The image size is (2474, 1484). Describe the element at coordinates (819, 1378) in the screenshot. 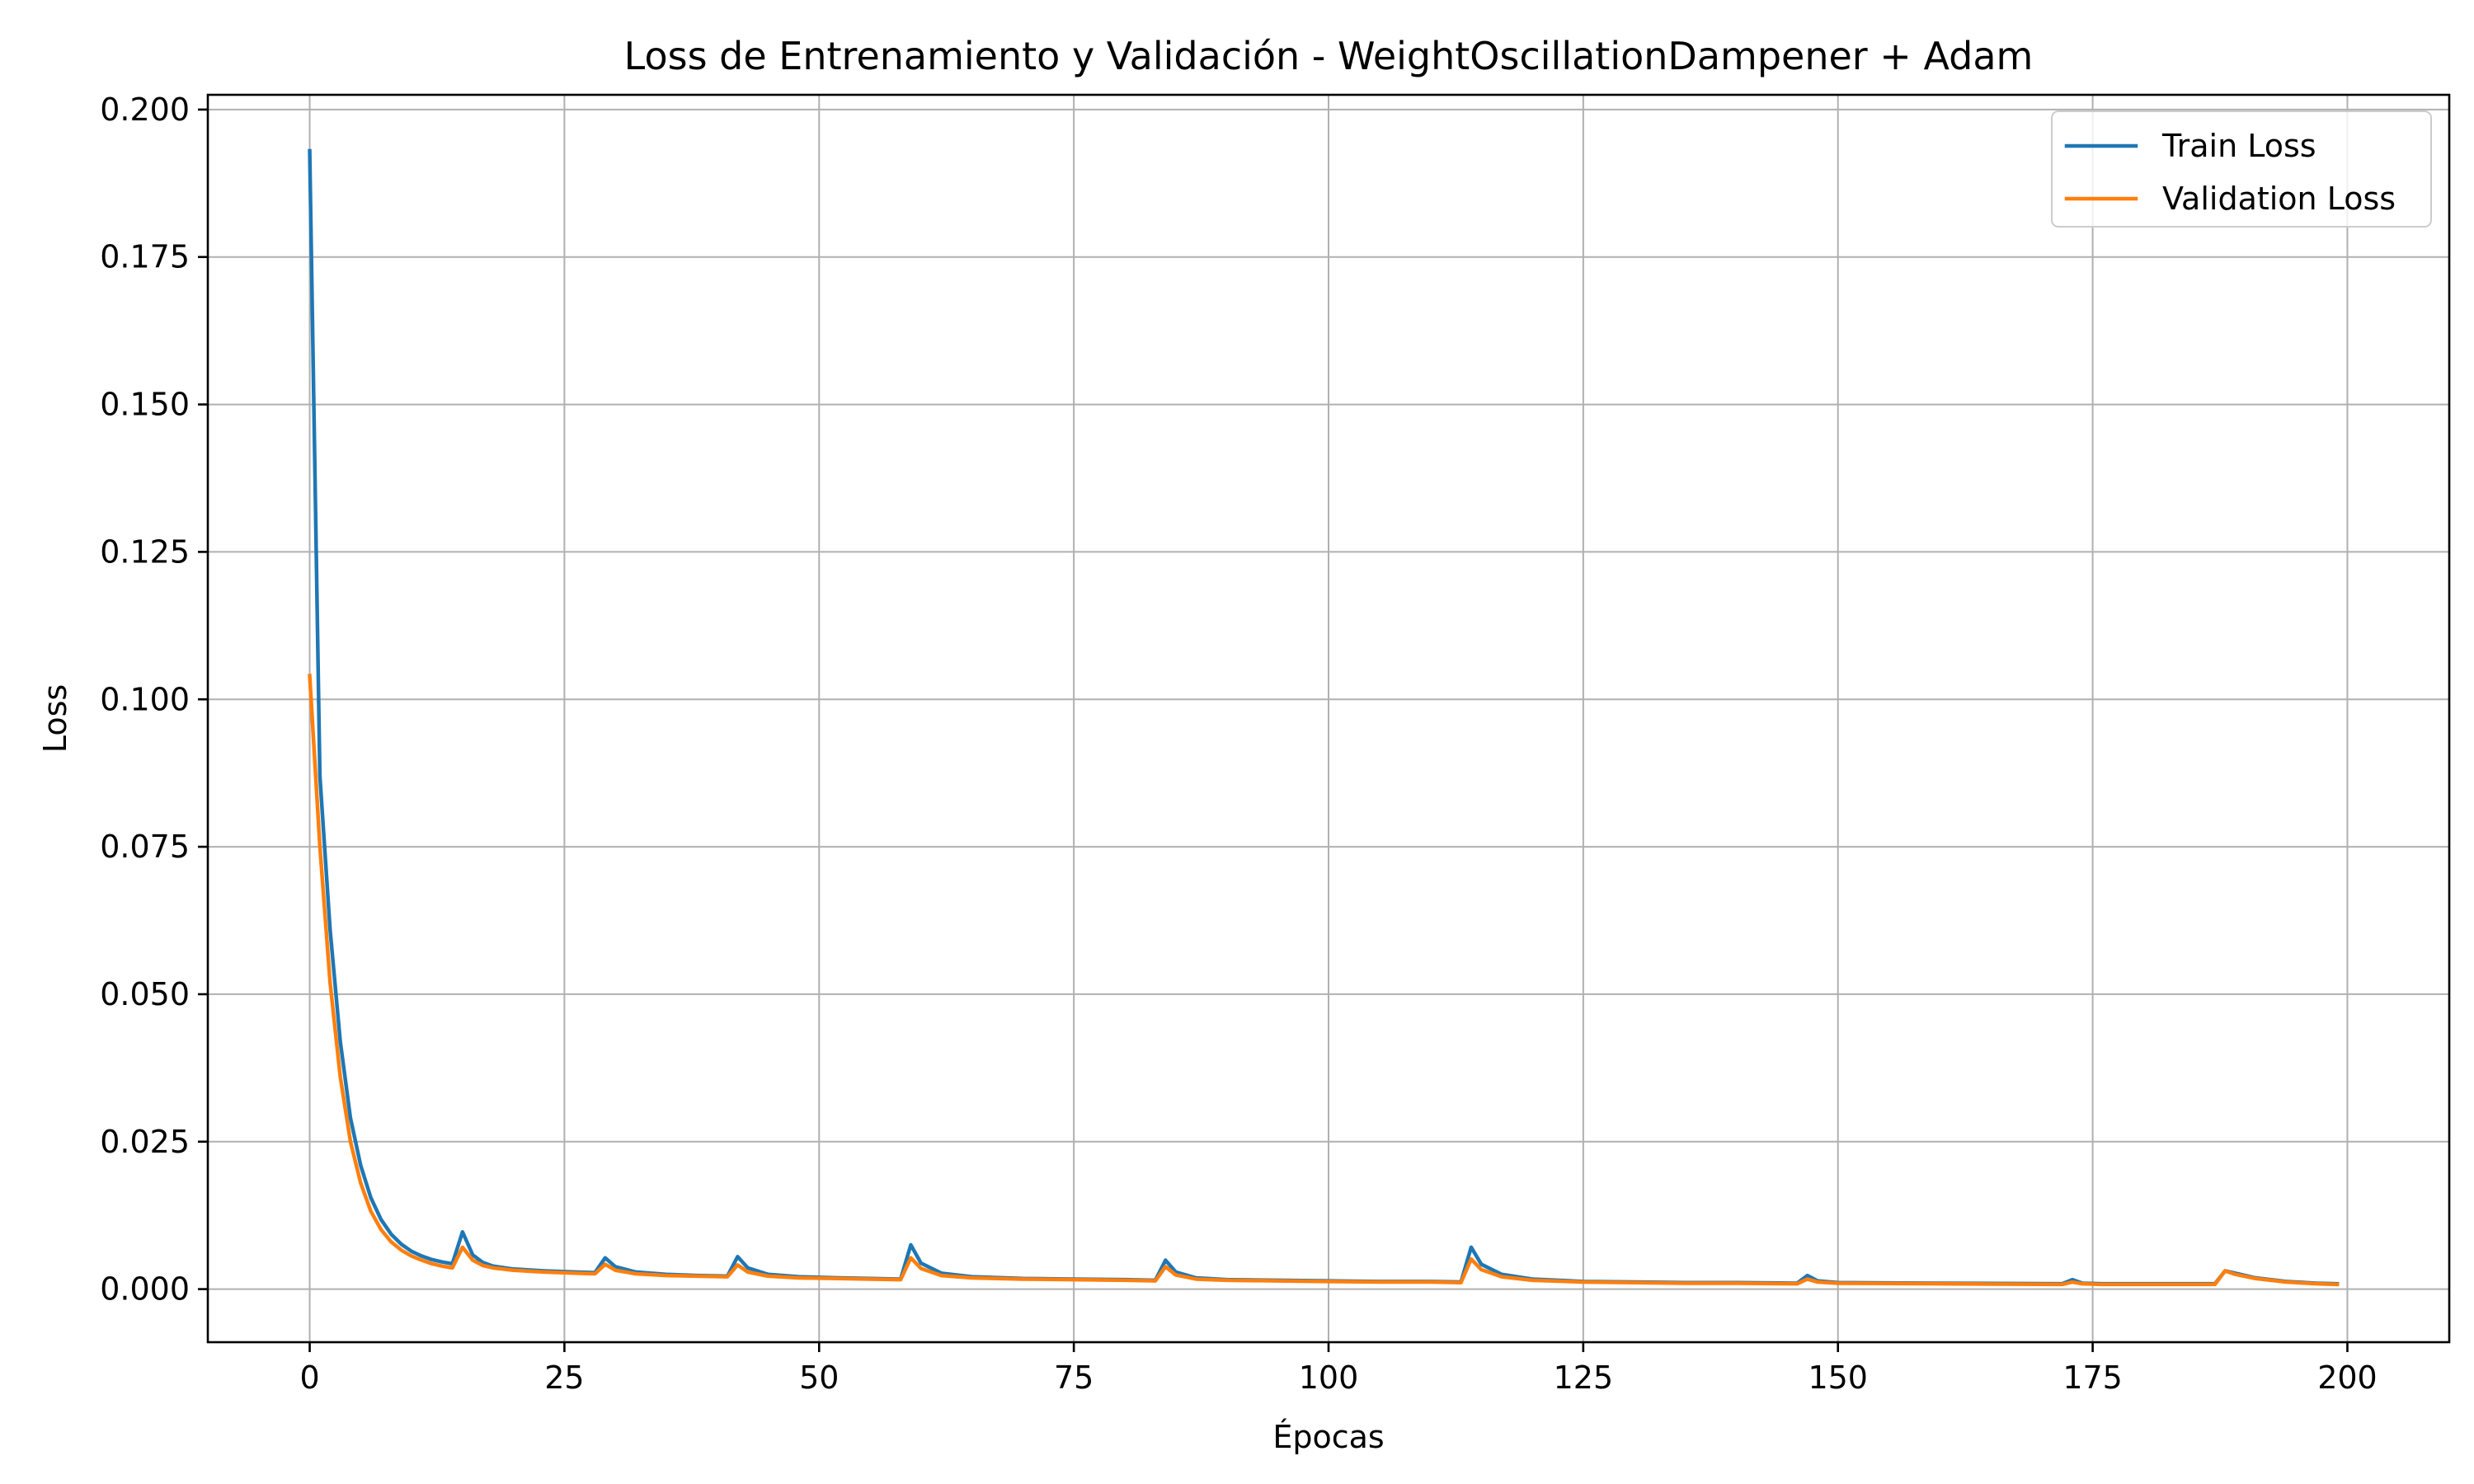

I see `x-tick-label: 50` at that location.